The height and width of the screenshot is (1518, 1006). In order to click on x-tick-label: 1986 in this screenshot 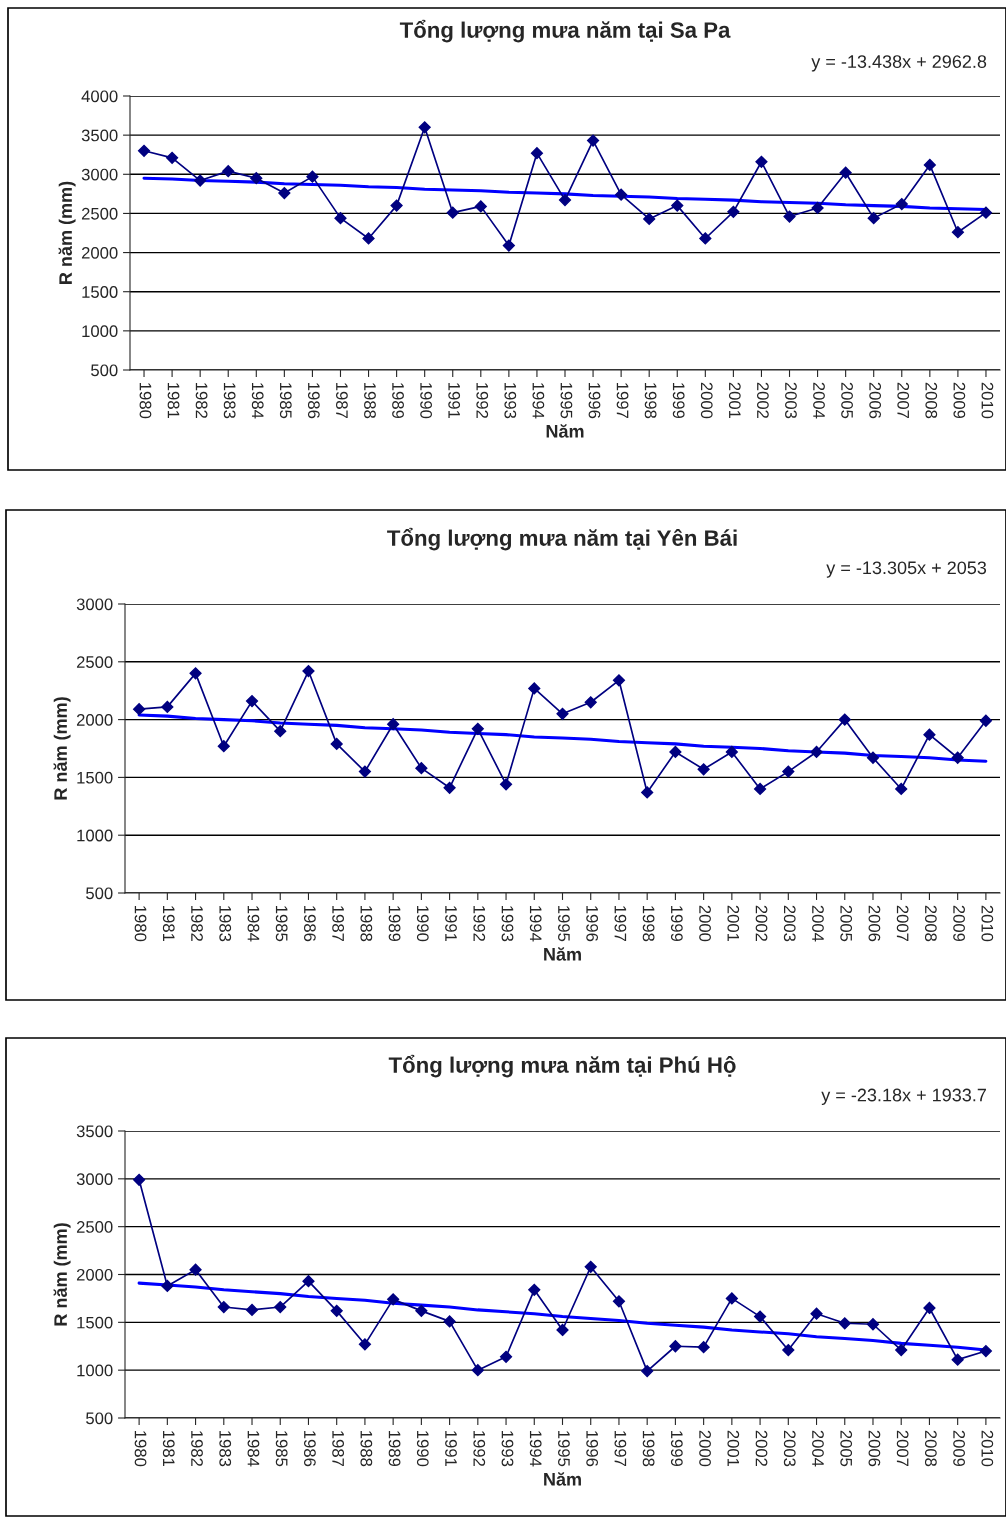, I will do `click(313, 401)`.